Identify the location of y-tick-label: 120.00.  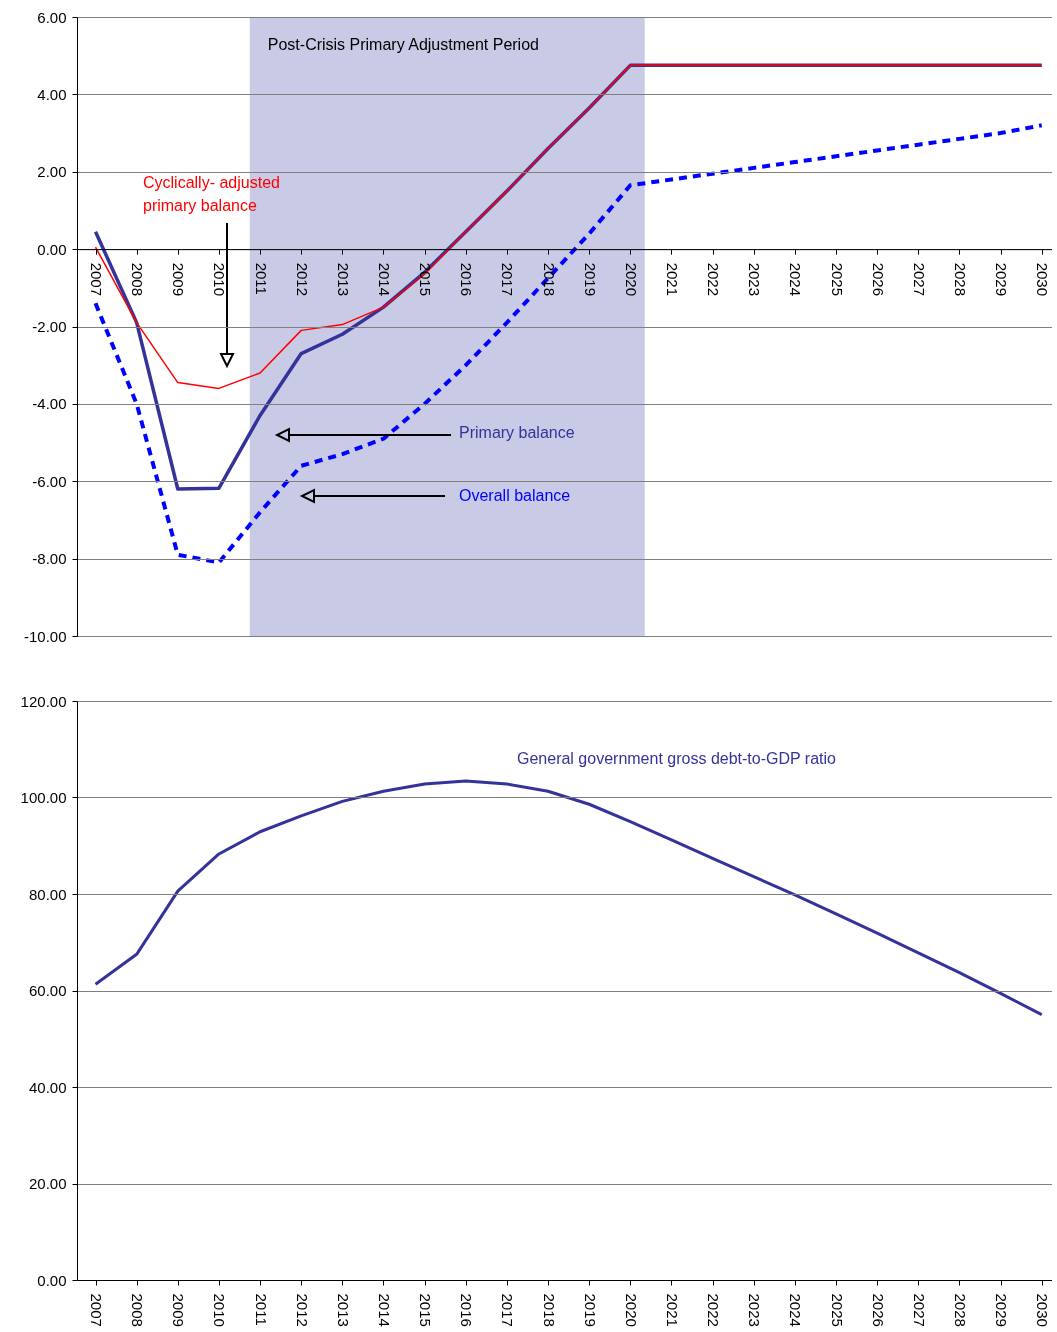
(43, 701).